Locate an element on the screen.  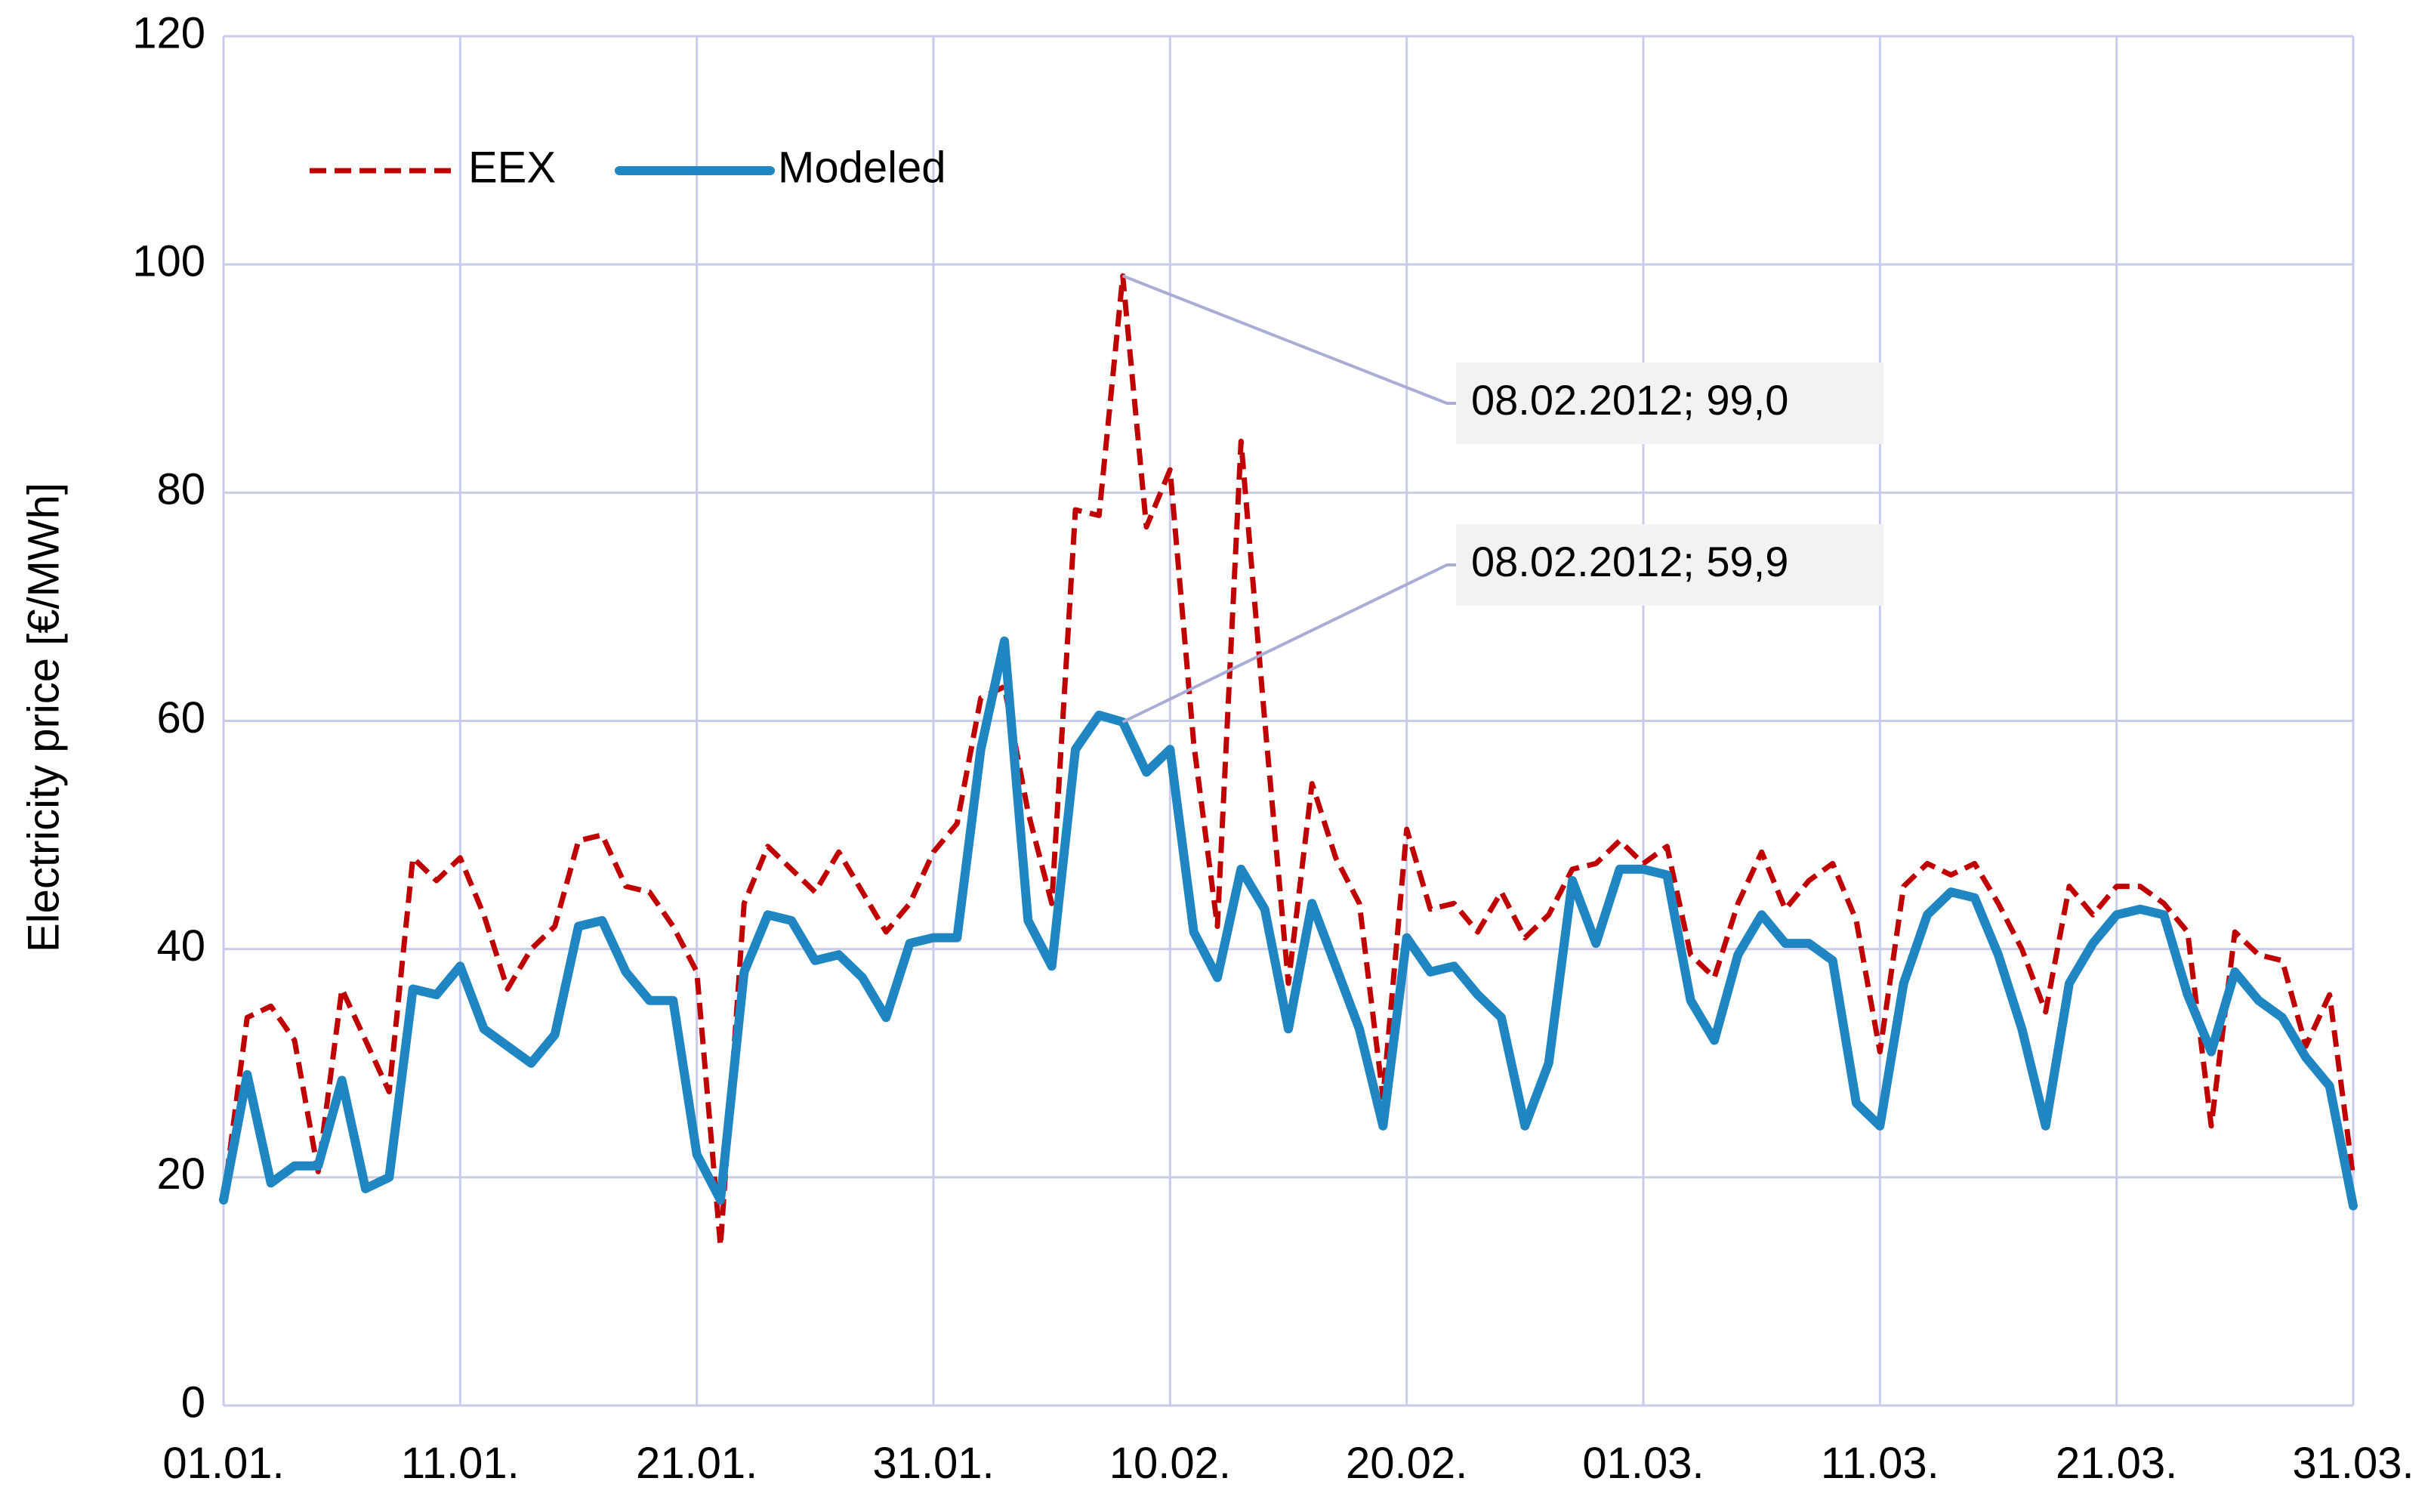
y-tick-label: 40 is located at coordinates (181, 946).